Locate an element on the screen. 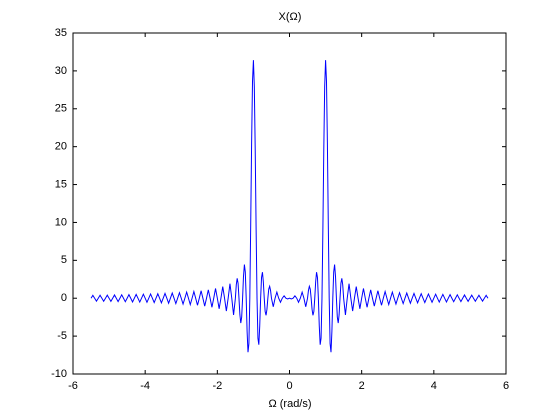 The height and width of the screenshot is (420, 560). y-tick-label: -5 is located at coordinates (62, 336).